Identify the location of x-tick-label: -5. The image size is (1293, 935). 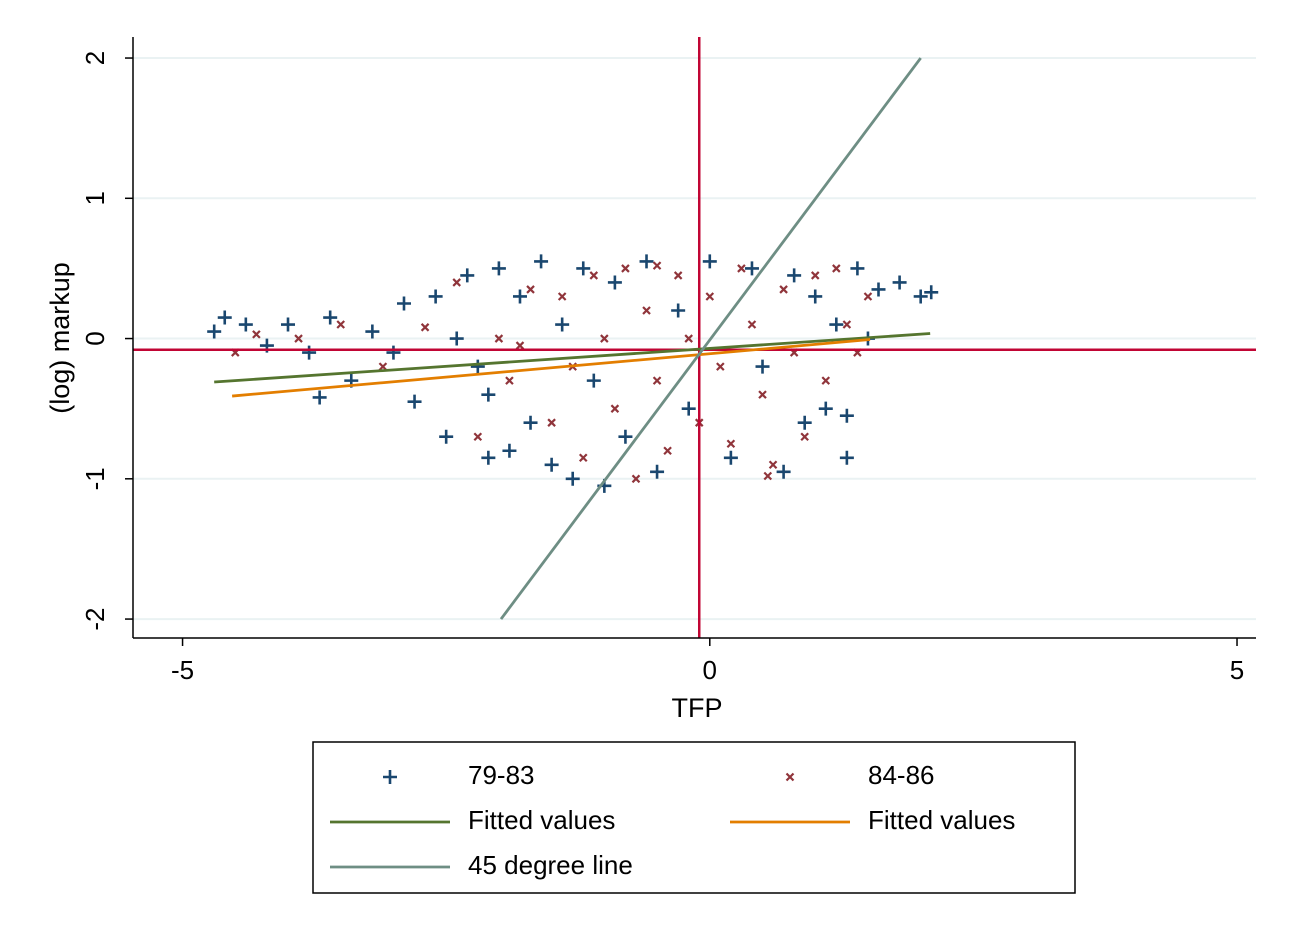
(182, 670).